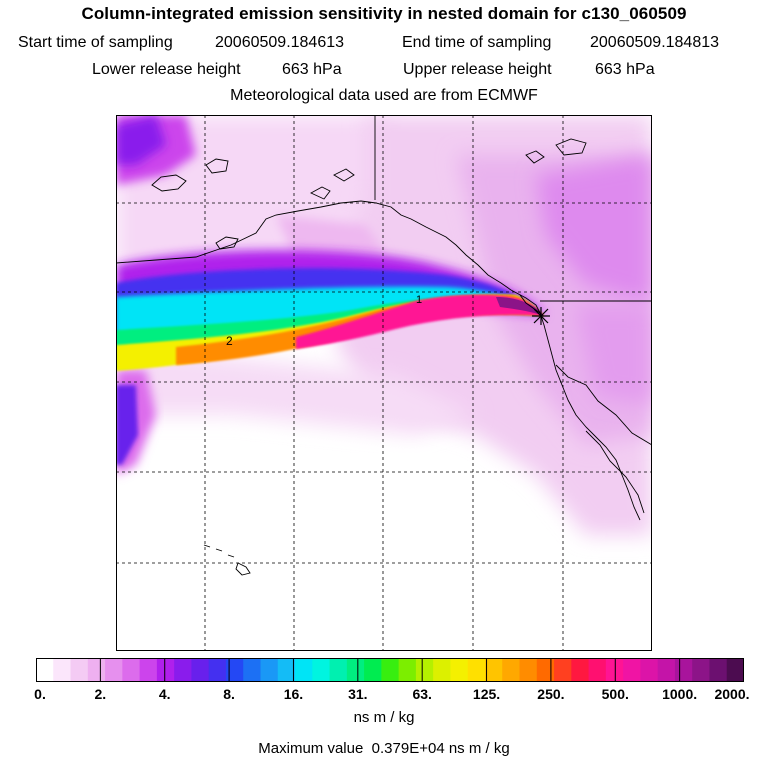 The height and width of the screenshot is (768, 768). I want to click on colorbar-tick-label: 2., so click(100, 694).